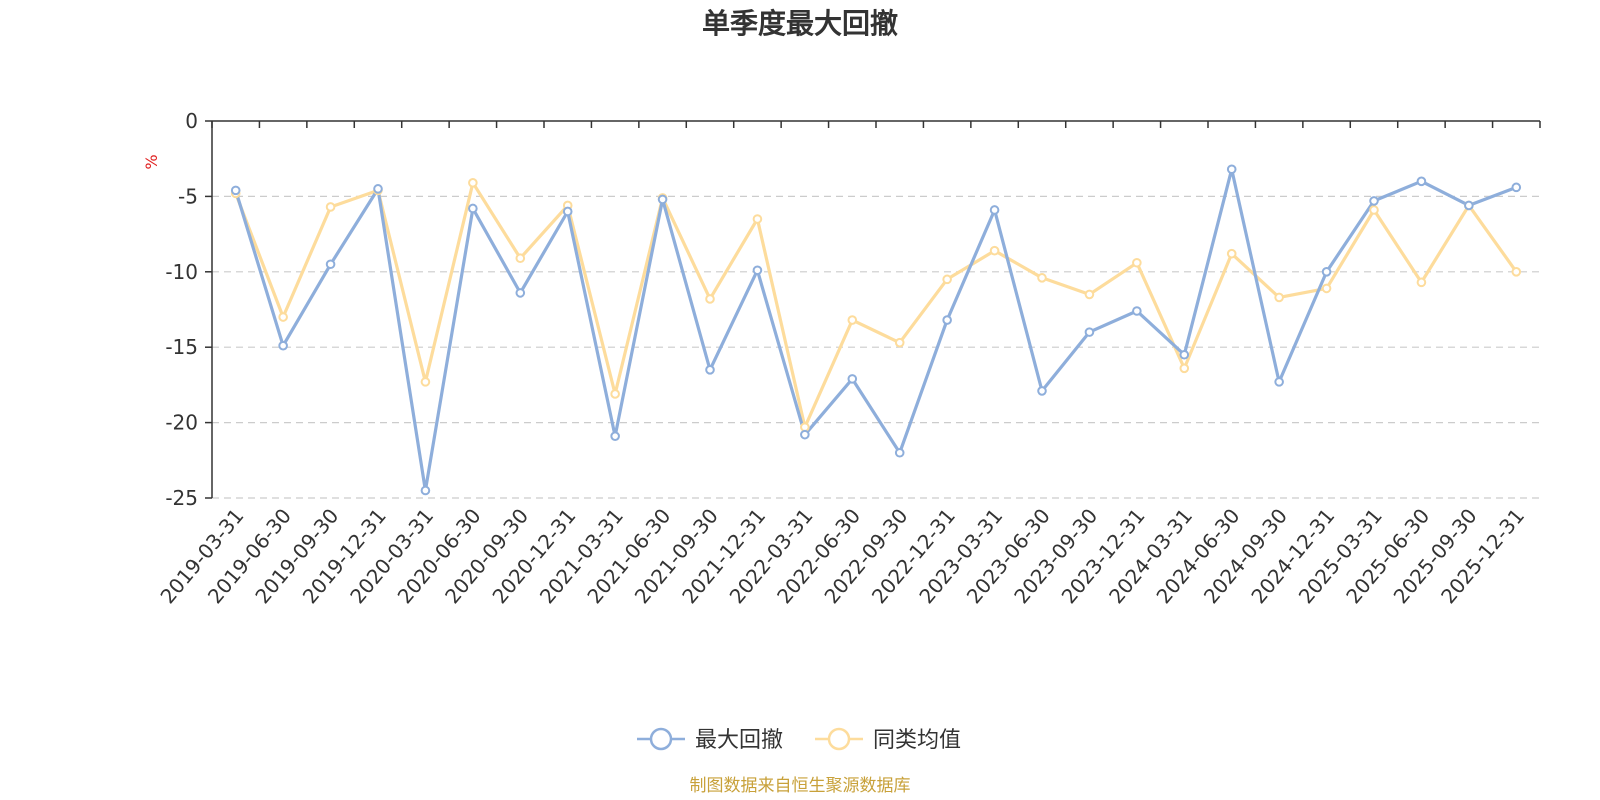 This screenshot has width=1600, height=800. Describe the element at coordinates (800, 23) in the screenshot. I see `chart-title: 单季度最大回撤` at that location.